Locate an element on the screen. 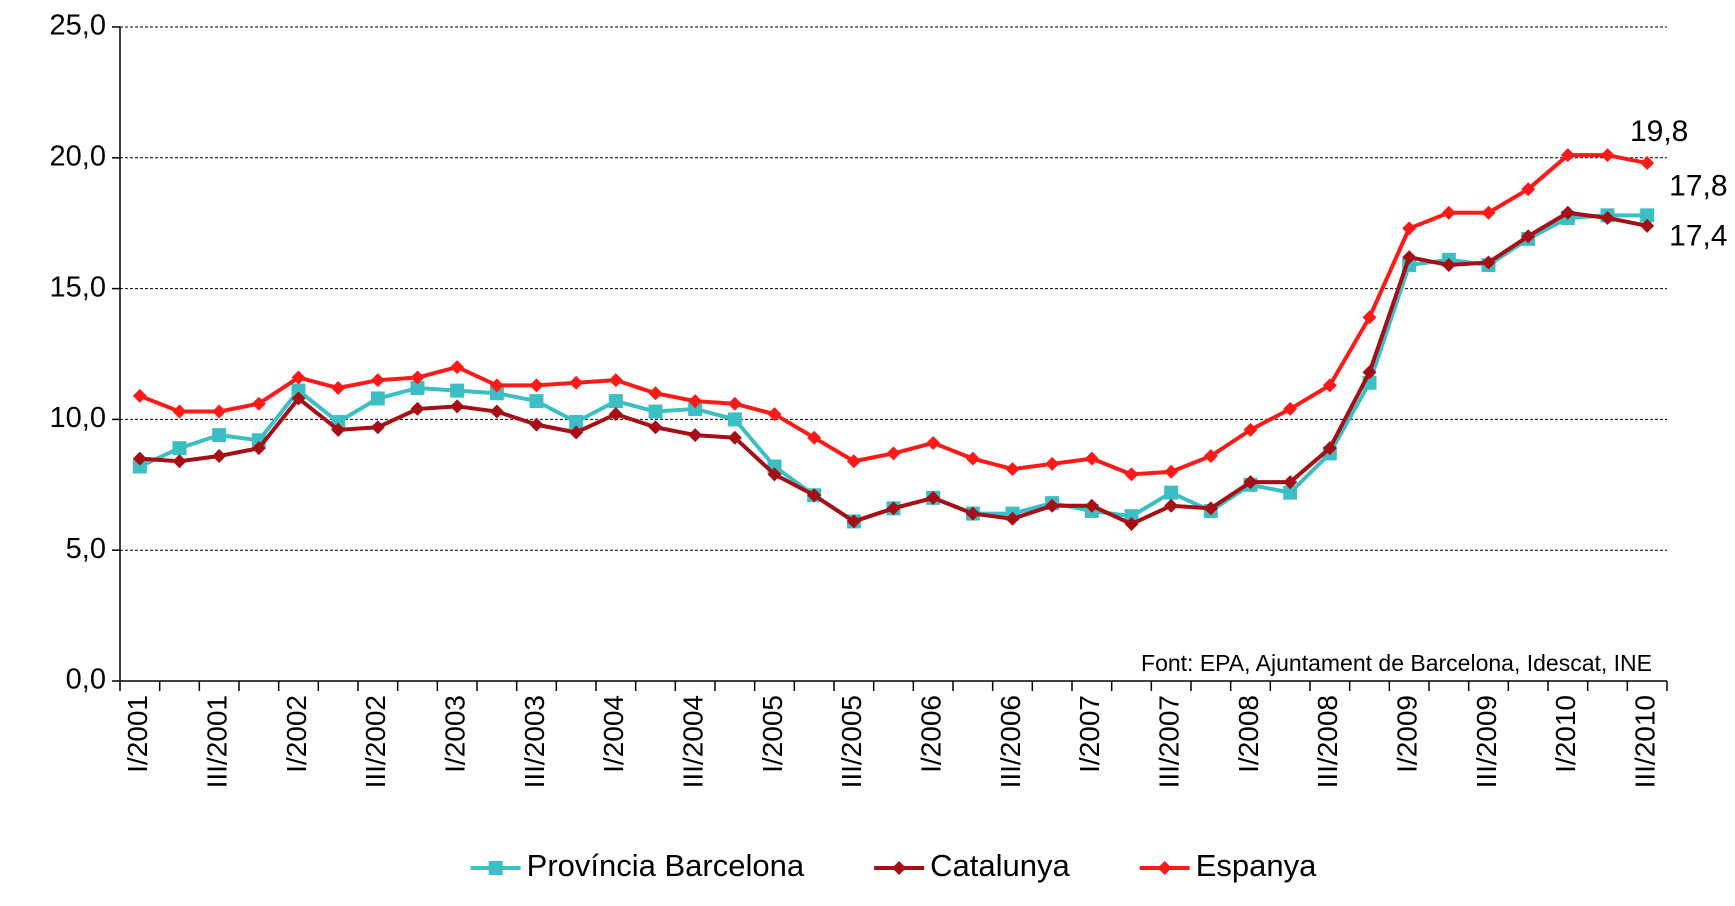 Image resolution: width=1735 pixels, height=906 pixels. x-tick-label: I/2002 is located at coordinates (296, 734).